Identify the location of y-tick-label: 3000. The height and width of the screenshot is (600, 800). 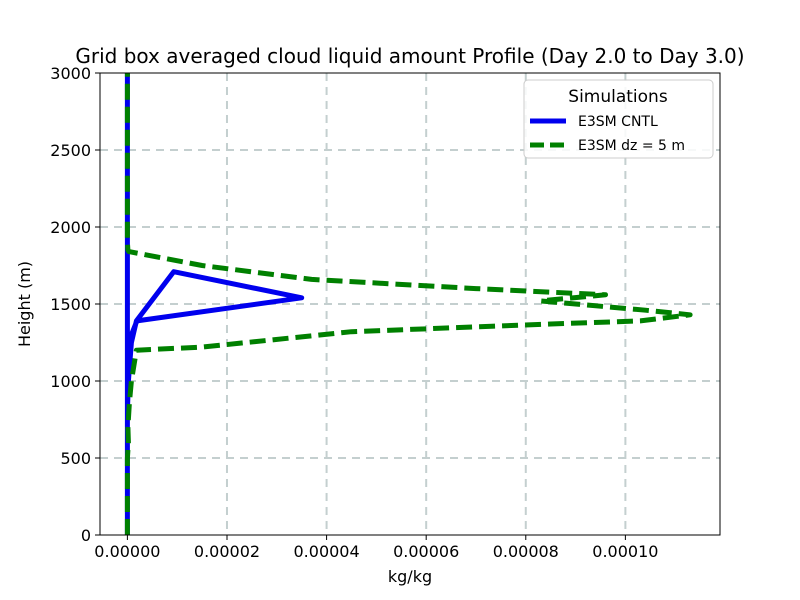
(70, 73).